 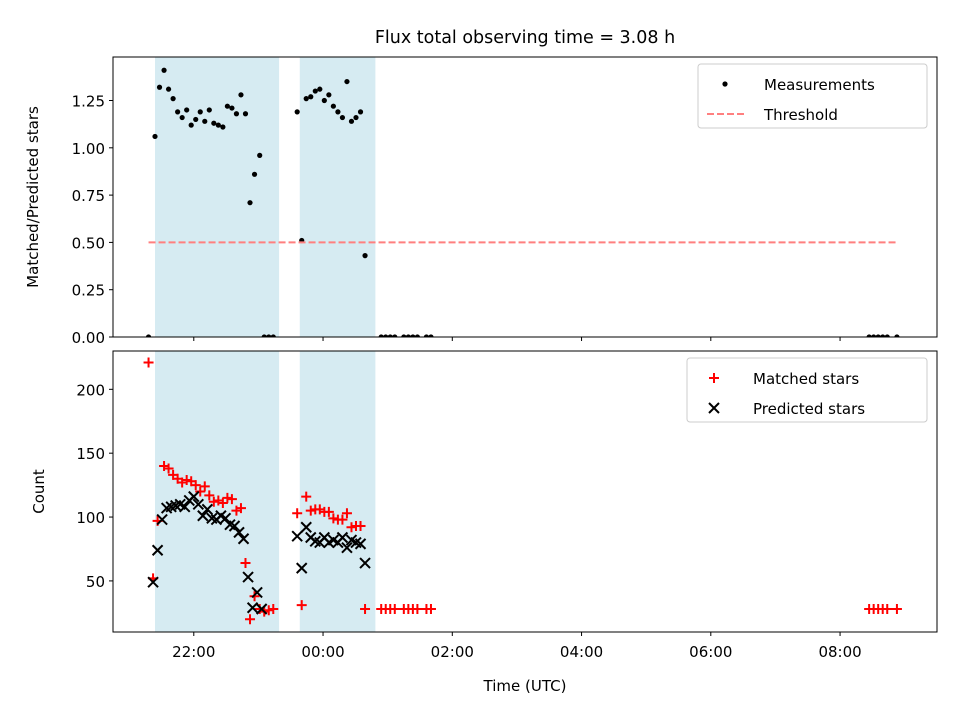 What do you see at coordinates (322, 652) in the screenshot?
I see `x-tick-label: 00:00` at bounding box center [322, 652].